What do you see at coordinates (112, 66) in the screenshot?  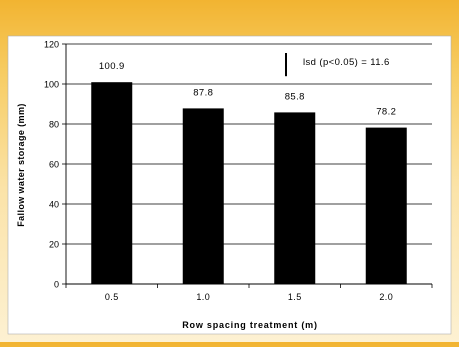 I see `data-label: 100.9` at bounding box center [112, 66].